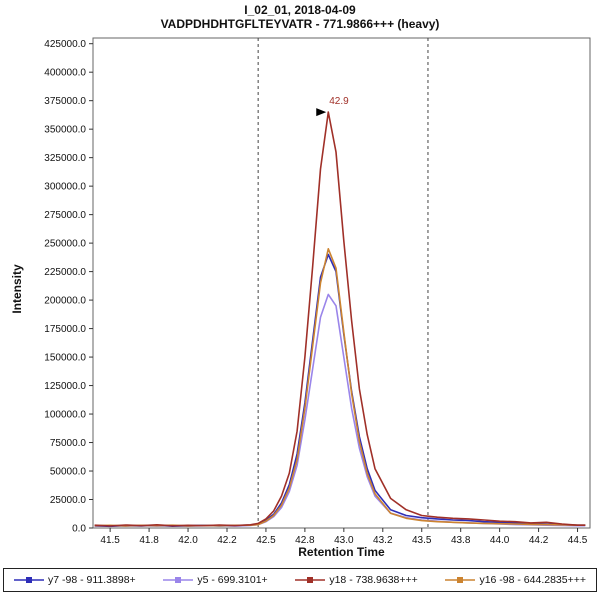 This screenshot has width=600, height=600. Describe the element at coordinates (68, 500) in the screenshot. I see `y-tick-label: 25000.0` at that location.